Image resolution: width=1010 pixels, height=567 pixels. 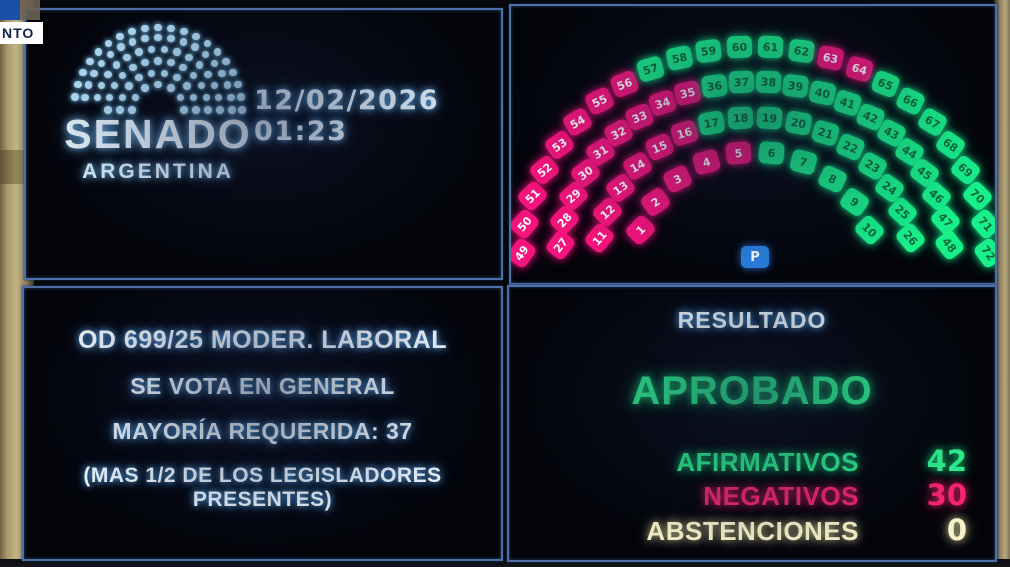 What do you see at coordinates (741, 82) in the screenshot?
I see `seat-37: 37` at bounding box center [741, 82].